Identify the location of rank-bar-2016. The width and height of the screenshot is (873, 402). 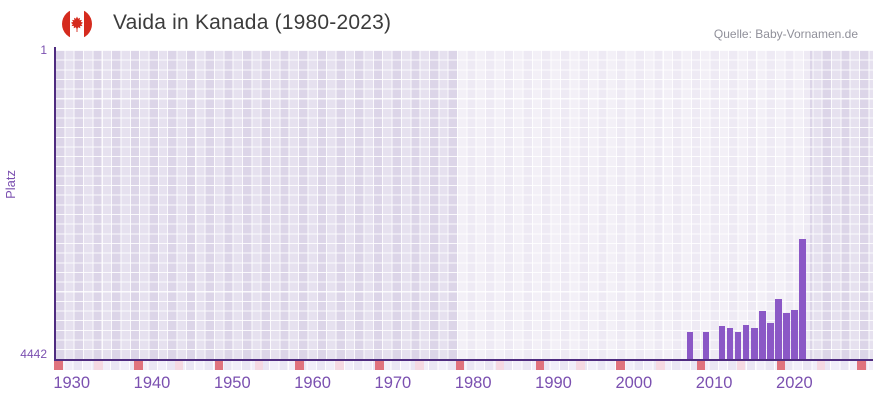
(762, 334).